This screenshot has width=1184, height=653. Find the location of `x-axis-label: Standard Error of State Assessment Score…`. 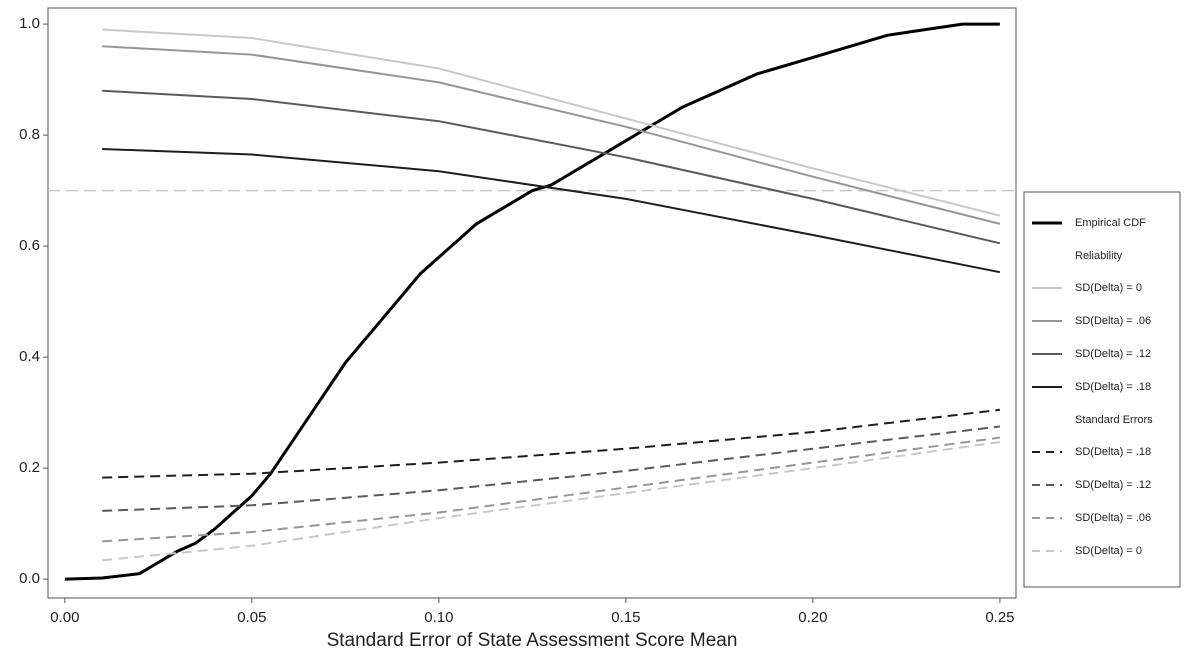

x-axis-label: Standard Error of State Assessment Score… is located at coordinates (532, 640).